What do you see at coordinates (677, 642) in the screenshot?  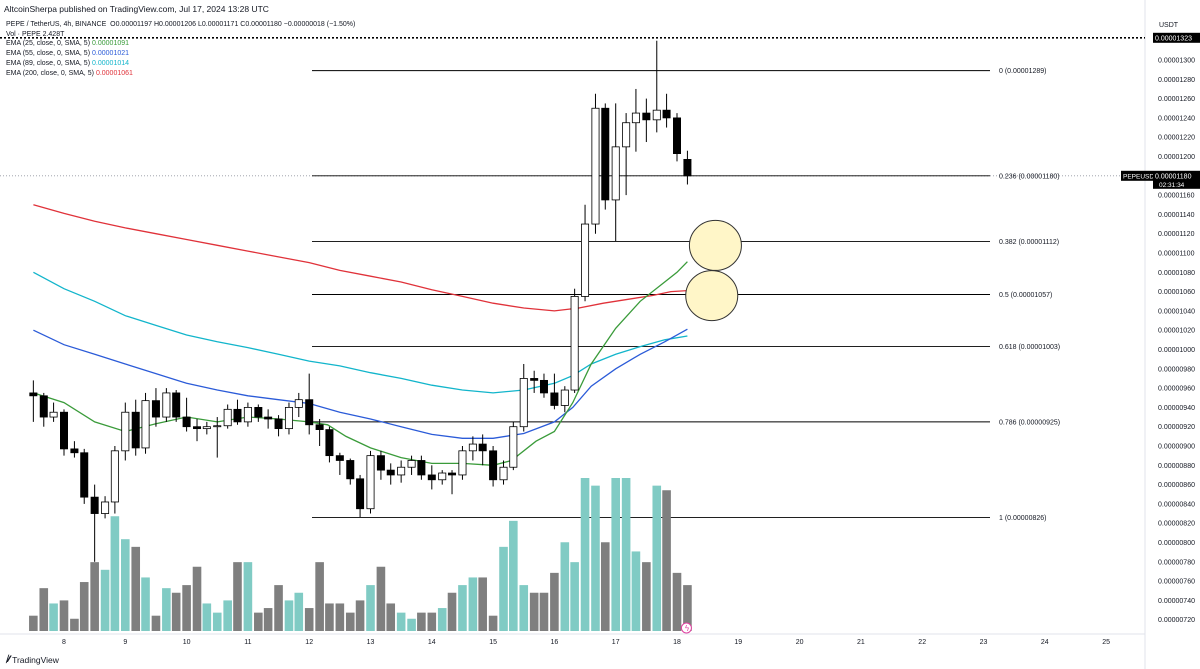 I see `date-tick-label: 18` at bounding box center [677, 642].